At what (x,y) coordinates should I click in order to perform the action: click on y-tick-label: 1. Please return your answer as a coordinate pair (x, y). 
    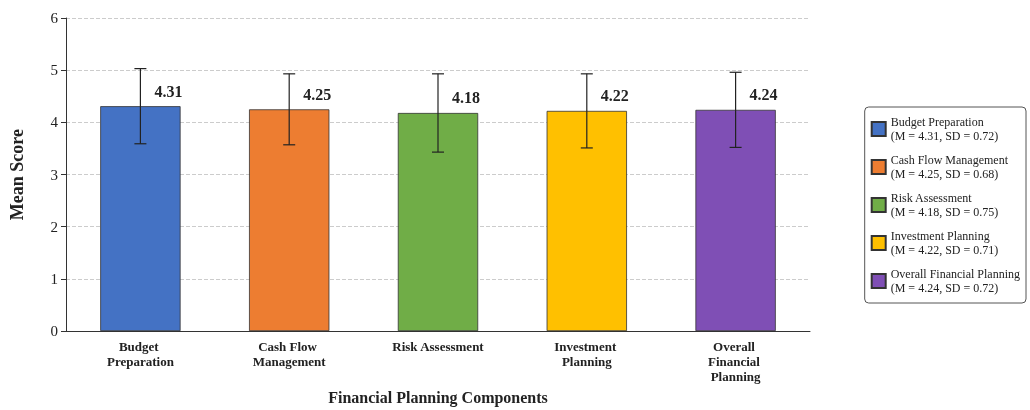
    Looking at the image, I should click on (54, 278).